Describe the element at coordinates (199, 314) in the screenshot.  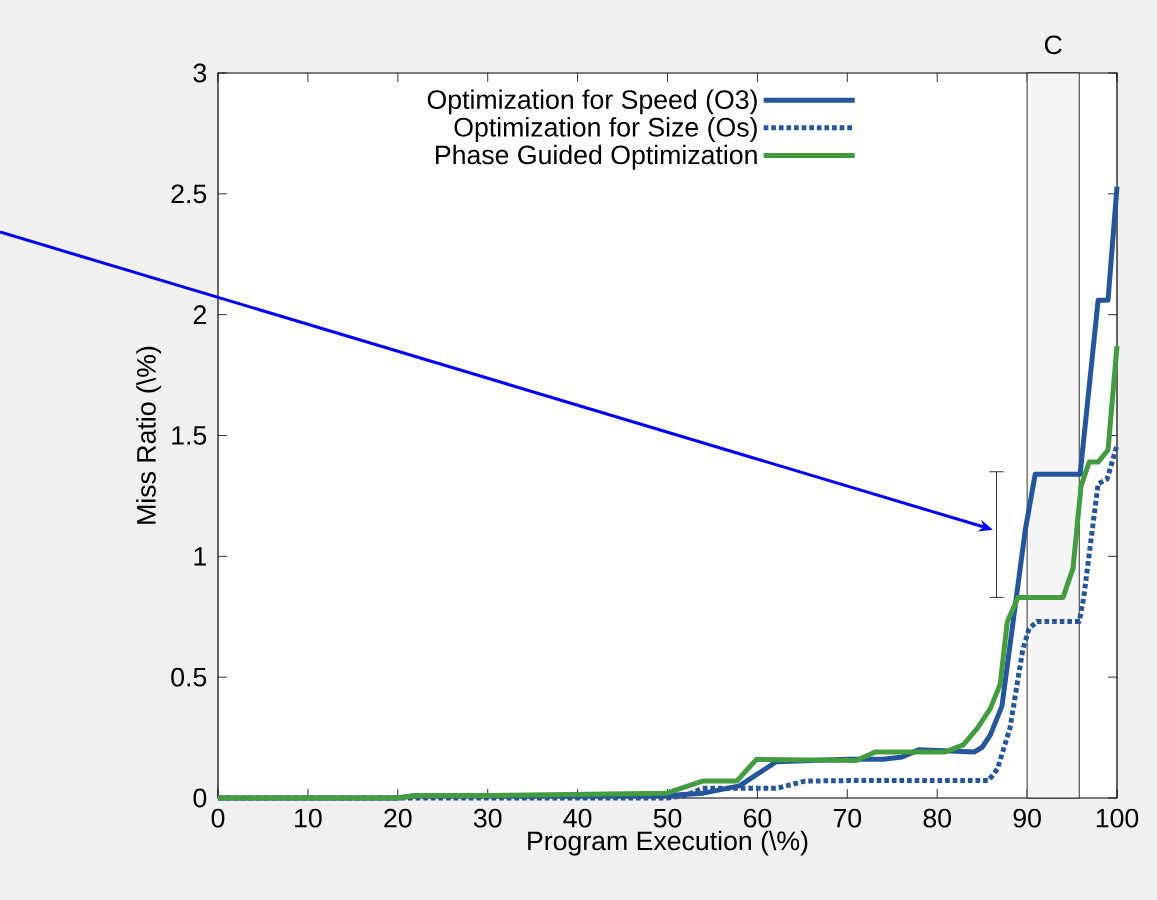
I see `y-tick-label: 2` at that location.